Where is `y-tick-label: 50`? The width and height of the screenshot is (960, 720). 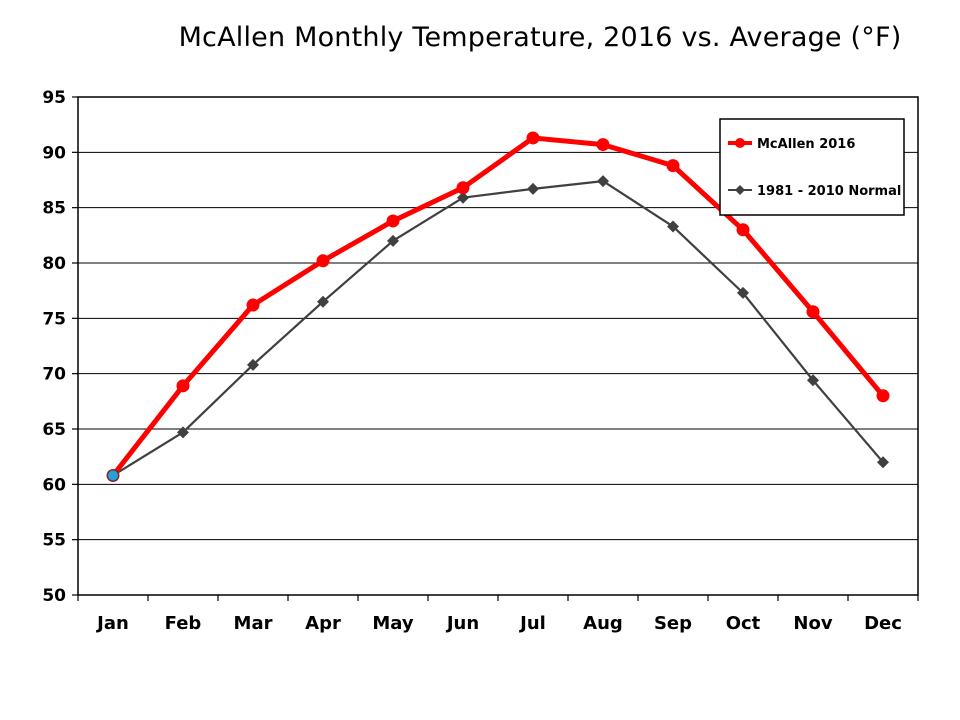
y-tick-label: 50 is located at coordinates (54, 596).